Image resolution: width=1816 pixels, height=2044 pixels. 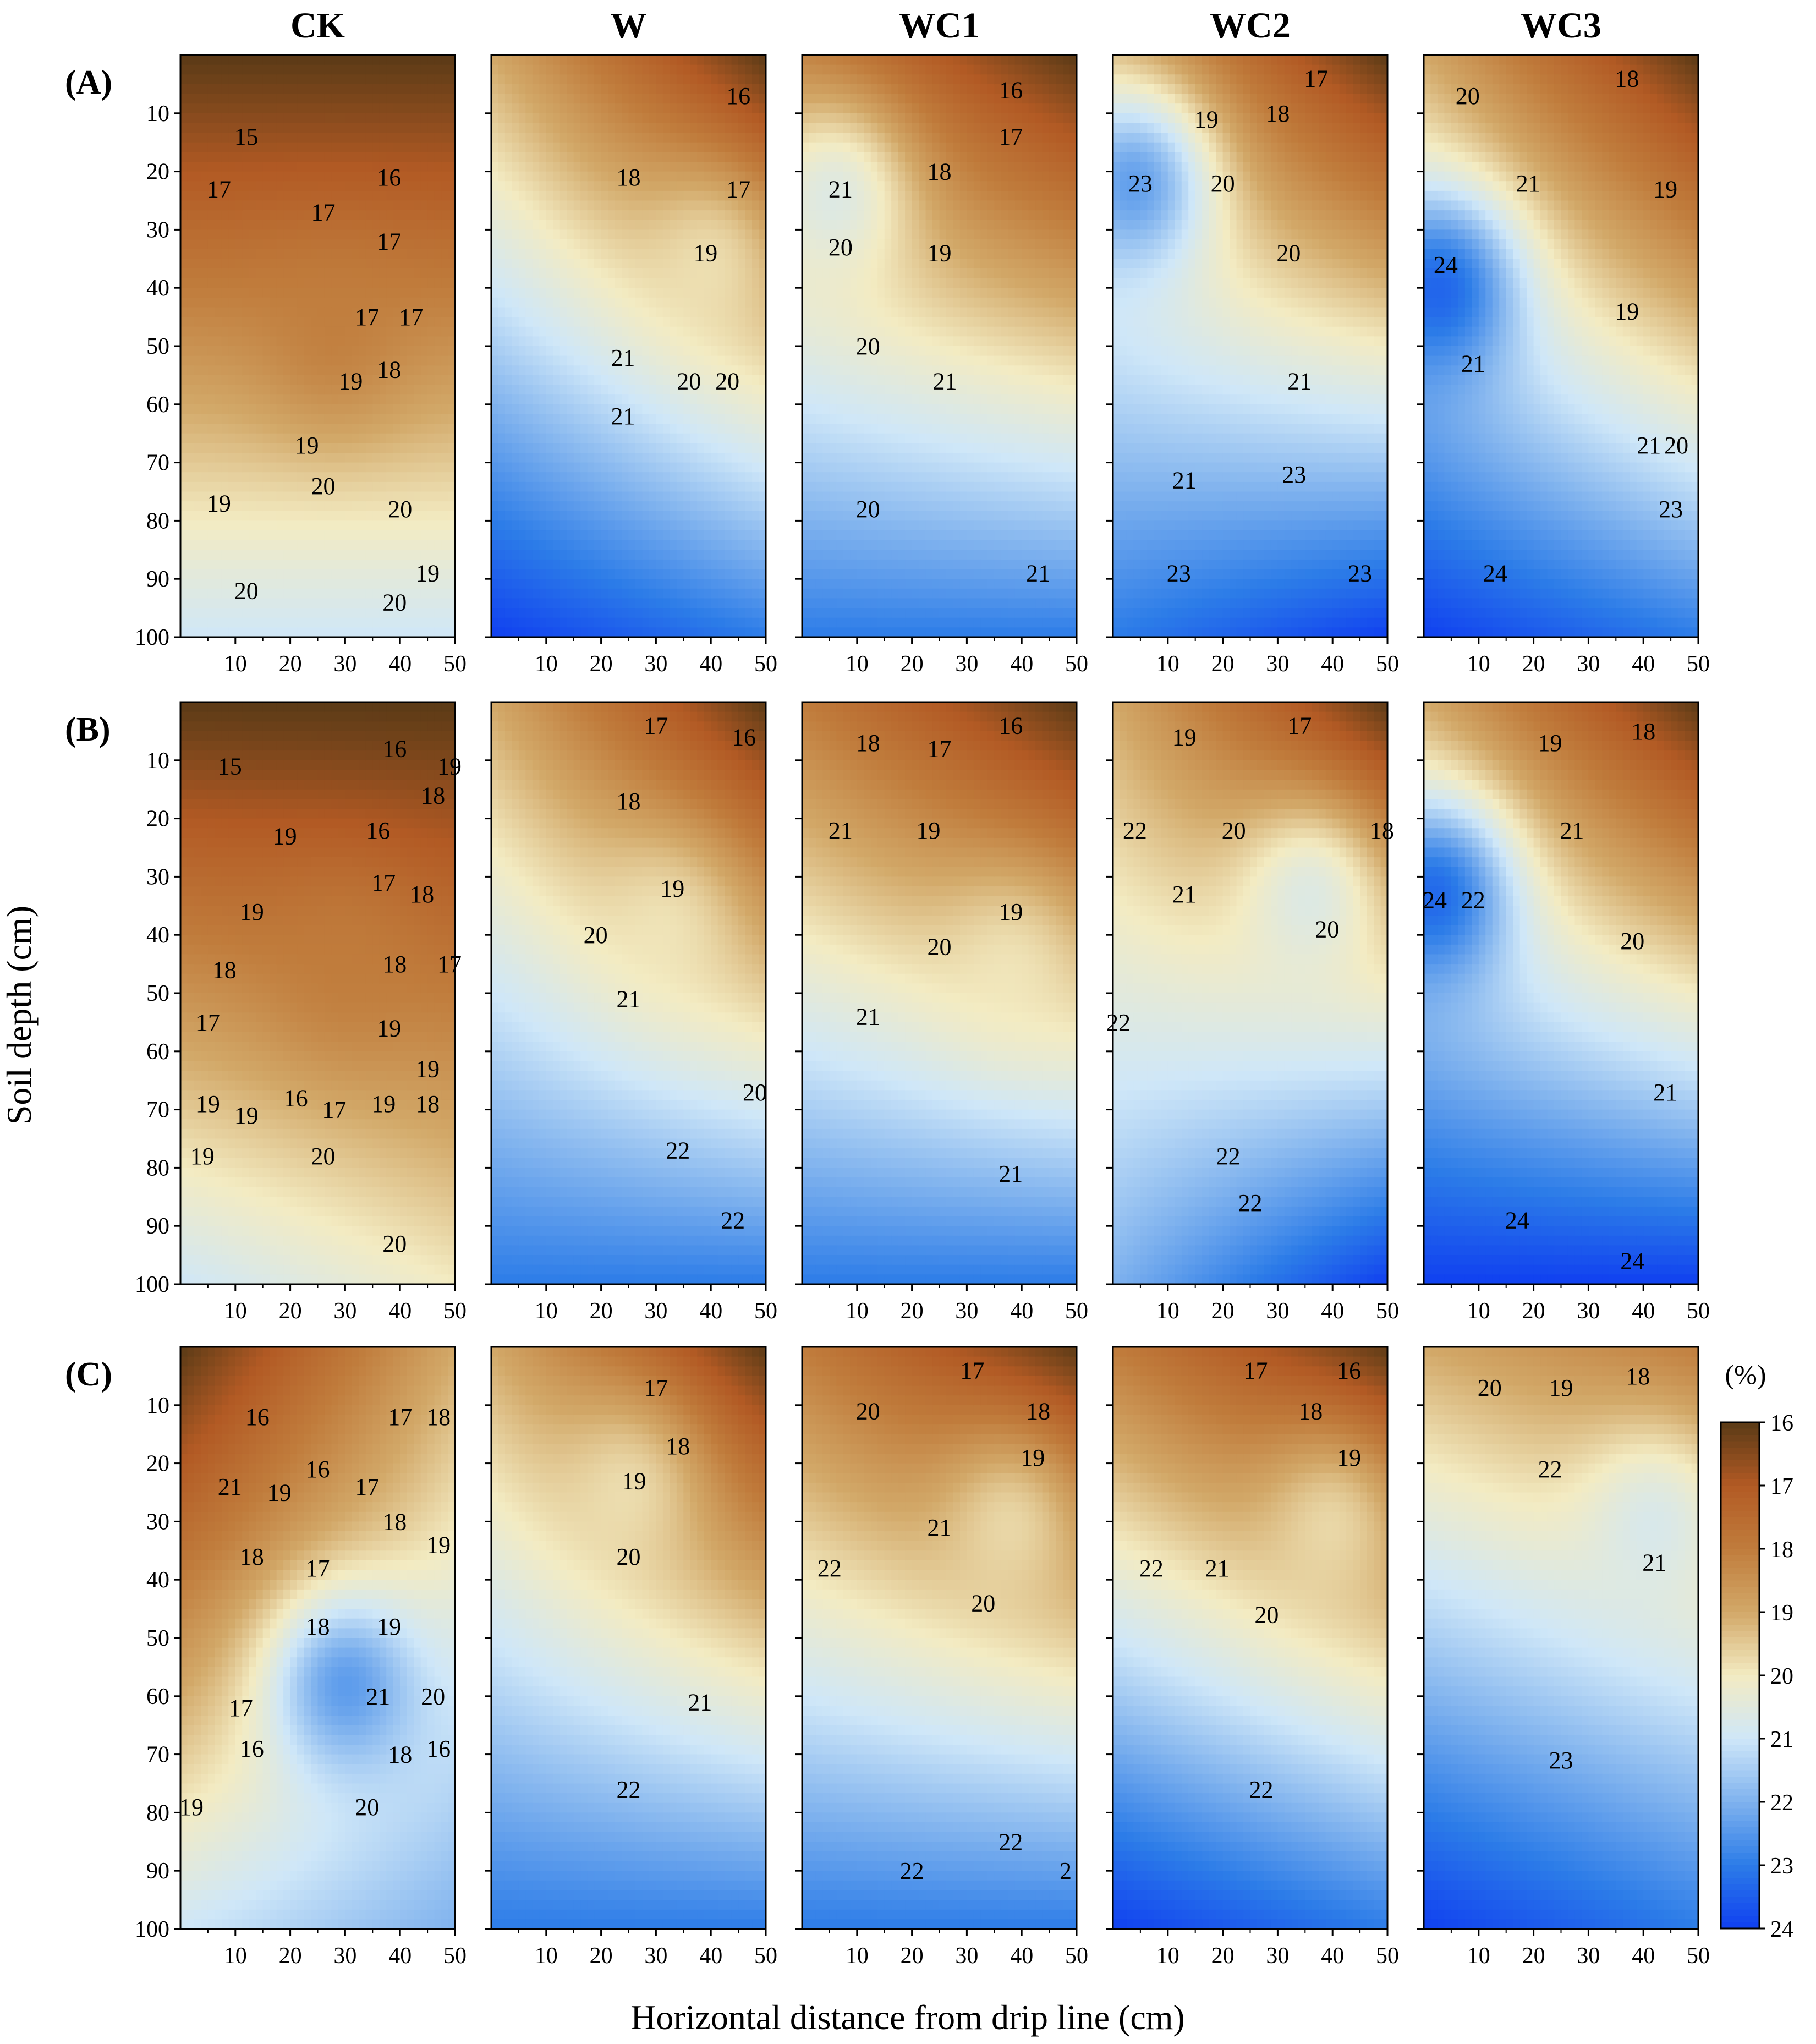 I want to click on row-label: (C), so click(x=89, y=1375).